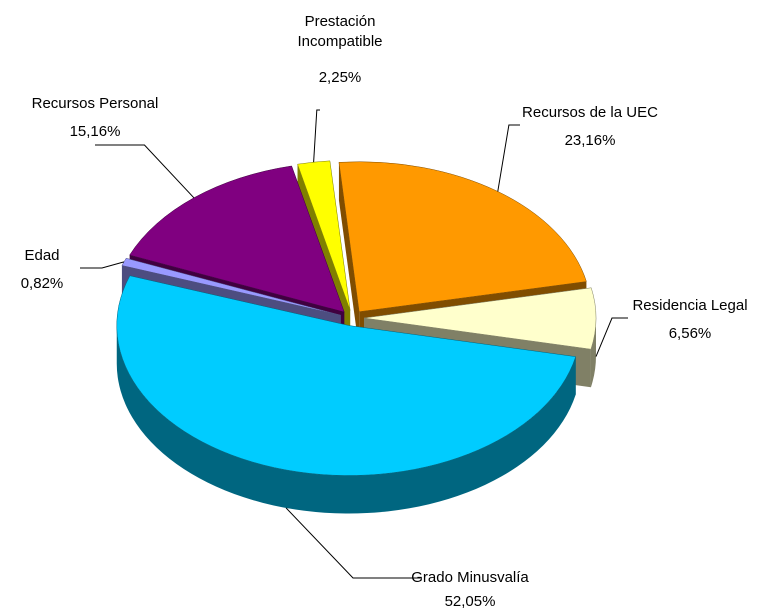 The height and width of the screenshot is (612, 774). I want to click on slice-label: Prestación Incompatible, so click(340, 31).